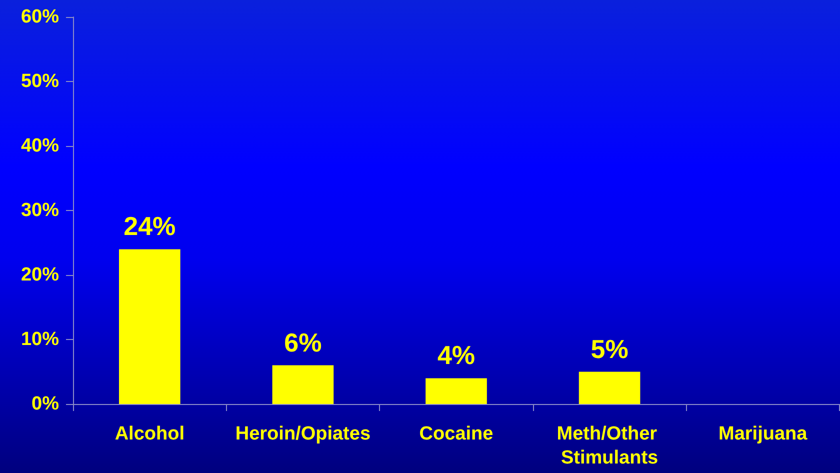 Image resolution: width=840 pixels, height=473 pixels. I want to click on y-tick-label: 10%, so click(40, 339).